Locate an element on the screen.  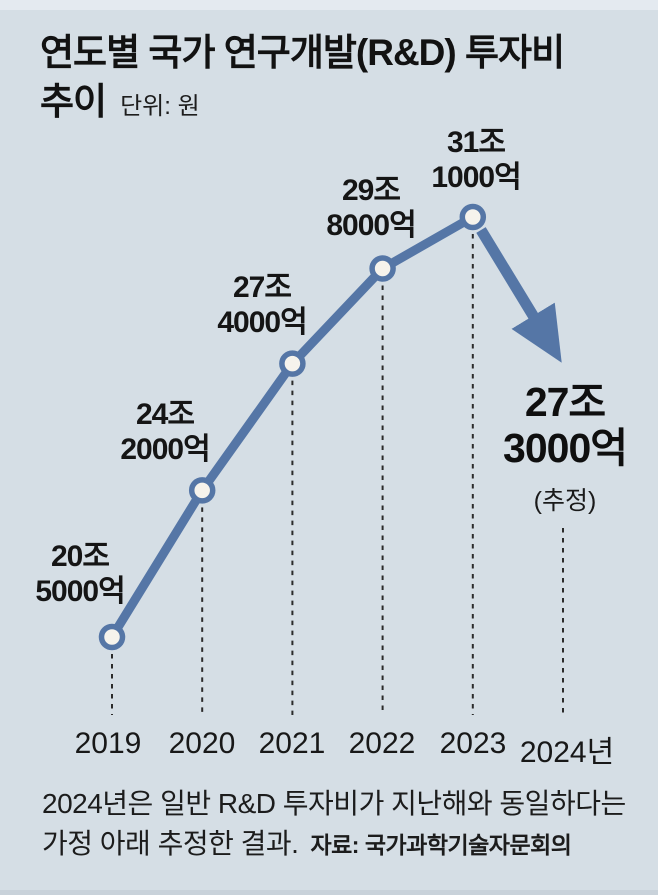
chart-title-line1: 연도별 국가 연구개발(R&D) 투자비 is located at coordinates (302, 52).